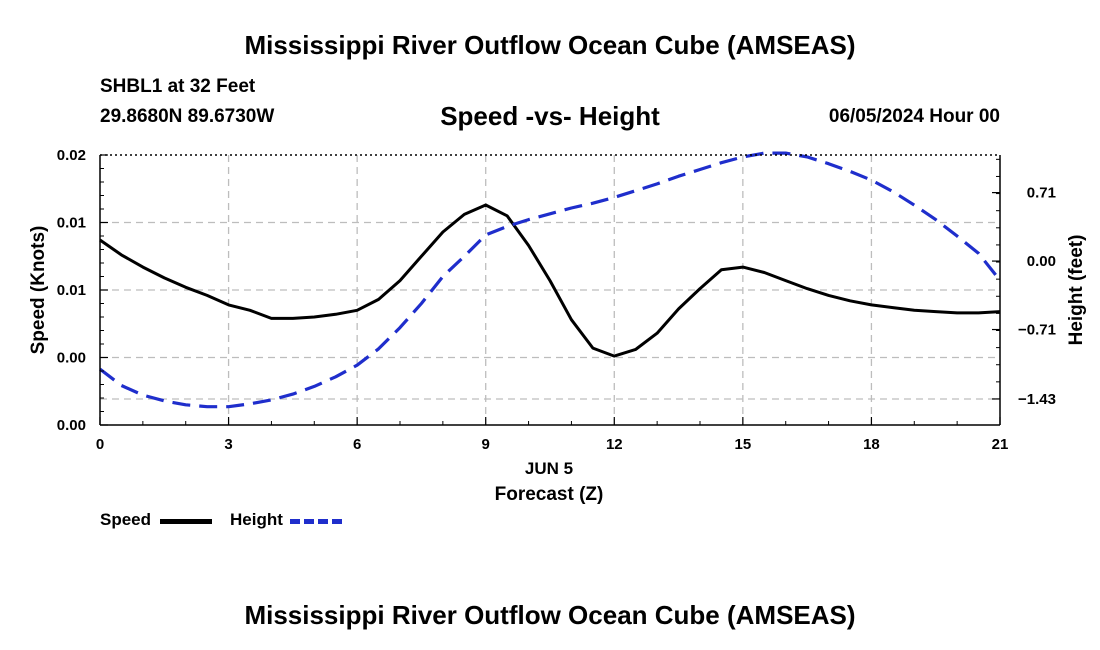 This screenshot has height=650, width=1100. Describe the element at coordinates (316, 521) in the screenshot. I see `legend-height-swatch` at that location.